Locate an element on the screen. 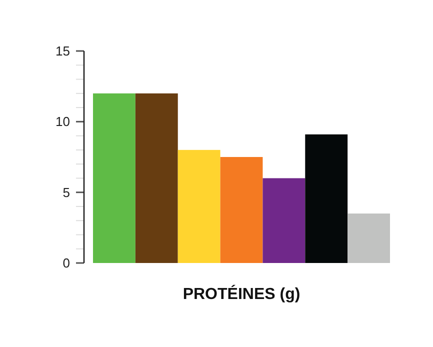 This screenshot has height=347, width=433. x-axis-title: PROTÉINES (g) is located at coordinates (241, 293).